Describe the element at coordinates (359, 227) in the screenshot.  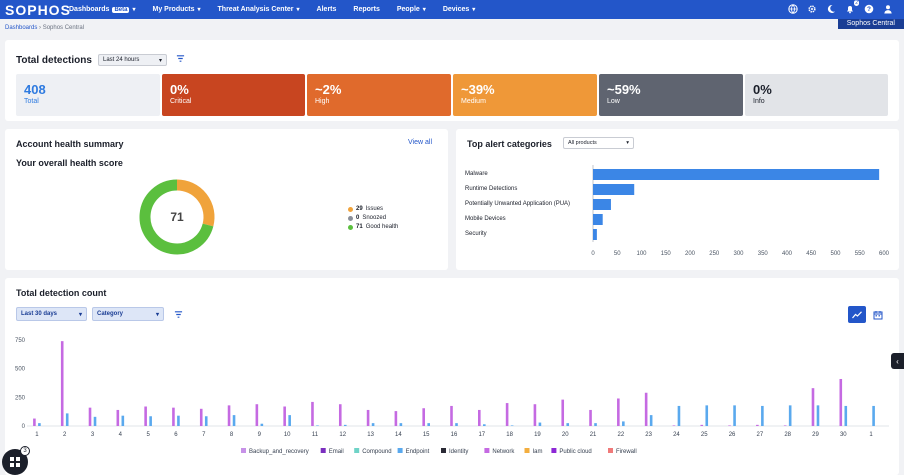
I see `good-health-count: 71` at that location.